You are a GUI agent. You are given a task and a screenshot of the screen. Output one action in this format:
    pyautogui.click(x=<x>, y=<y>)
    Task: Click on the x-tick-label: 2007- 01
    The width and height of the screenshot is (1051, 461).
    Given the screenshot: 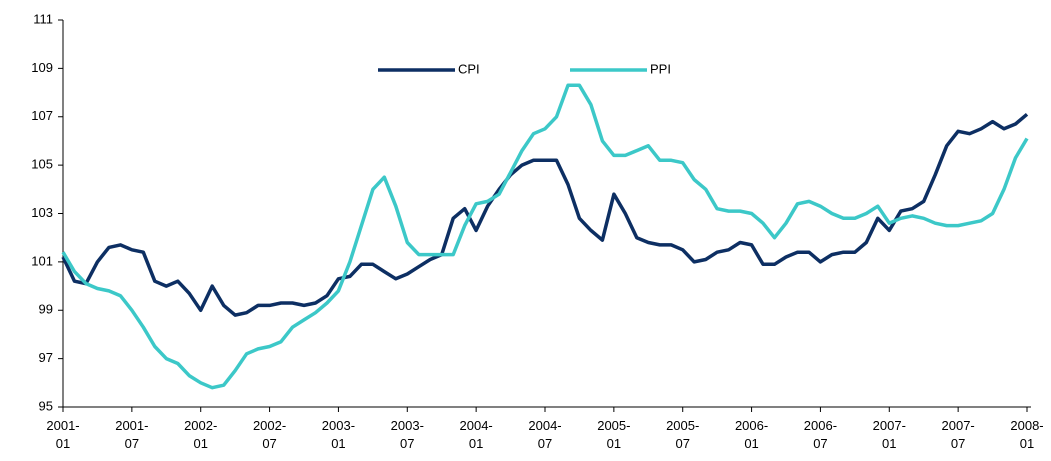 What is the action you would take?
    pyautogui.click(x=889, y=434)
    